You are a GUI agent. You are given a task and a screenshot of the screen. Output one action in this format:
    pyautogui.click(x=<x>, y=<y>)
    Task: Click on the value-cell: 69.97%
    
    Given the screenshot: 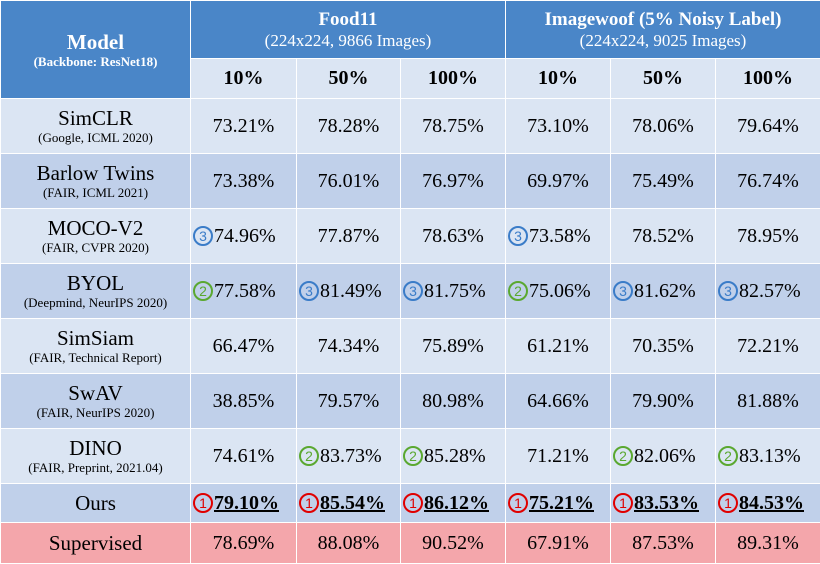 What is the action you would take?
    pyautogui.click(x=558, y=181)
    